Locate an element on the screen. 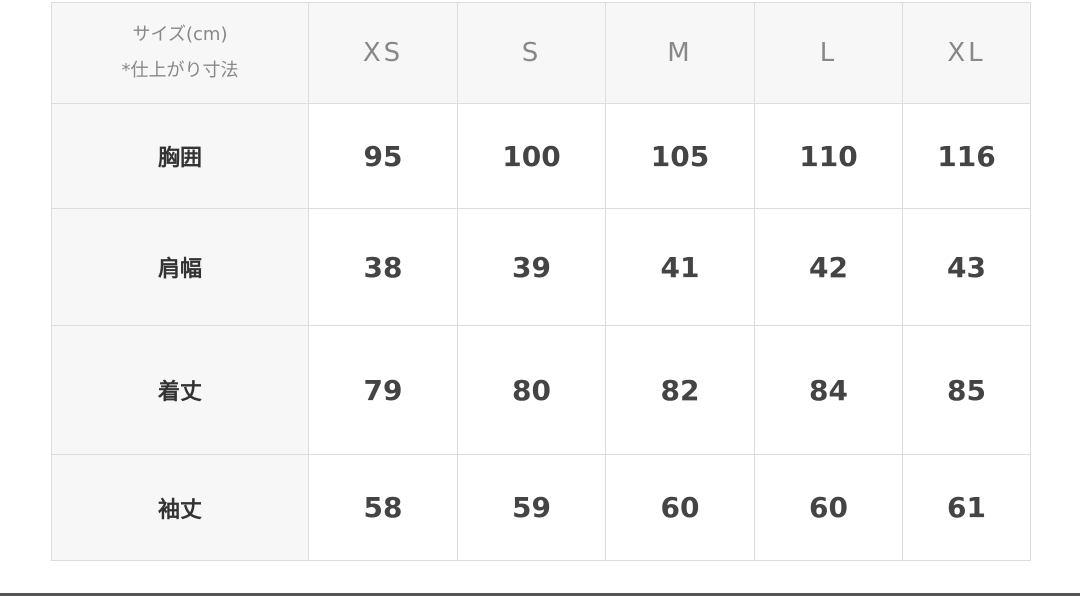 The height and width of the screenshot is (596, 1080). cell-value: 80 is located at coordinates (531, 390).